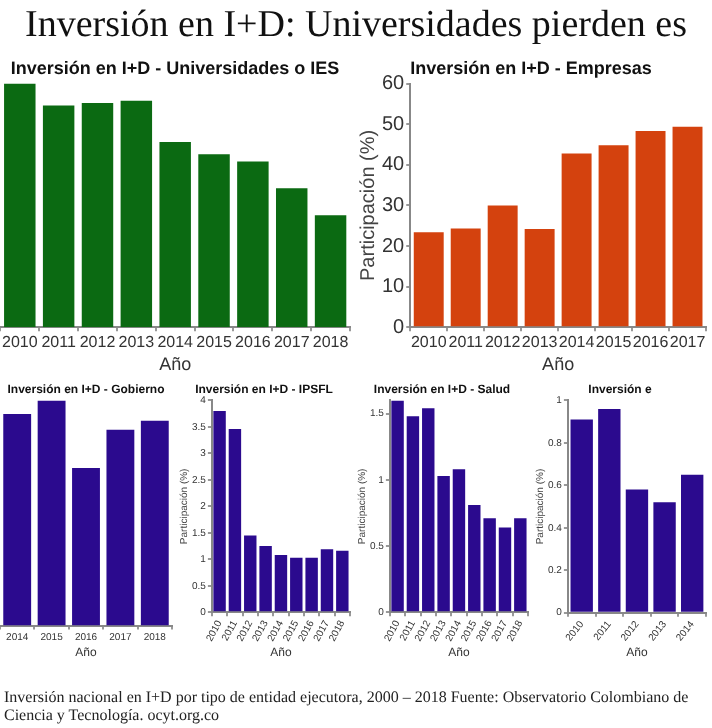 The width and height of the screenshot is (712, 728). I want to click on text: Inversión nacional en I+D por tipo de entidad ejecutora, 2000 – 2018 Fuente: Observatorio Colombiano de Ciencia y Tecnología. ocyt.org.co, so click(347, 706).